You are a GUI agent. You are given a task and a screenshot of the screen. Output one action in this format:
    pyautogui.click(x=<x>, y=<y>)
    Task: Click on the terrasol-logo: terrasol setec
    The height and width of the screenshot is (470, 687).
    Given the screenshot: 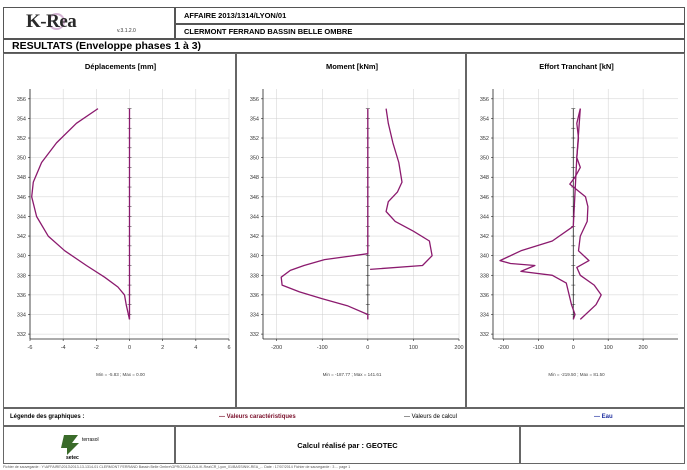 What is the action you would take?
    pyautogui.click(x=89, y=445)
    